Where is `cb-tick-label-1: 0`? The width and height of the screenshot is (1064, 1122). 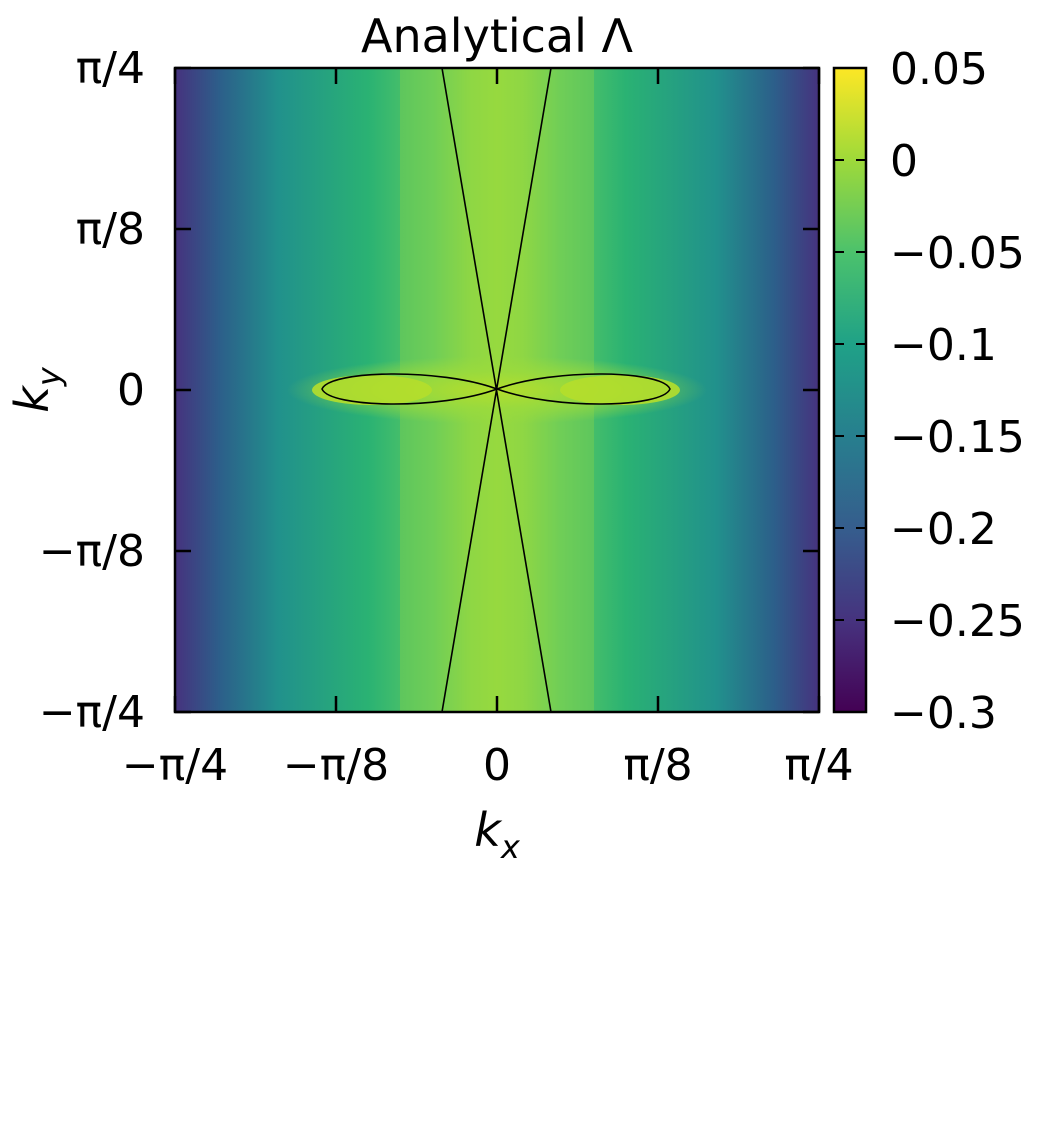 cb-tick-label-1: 0 is located at coordinates (904, 161).